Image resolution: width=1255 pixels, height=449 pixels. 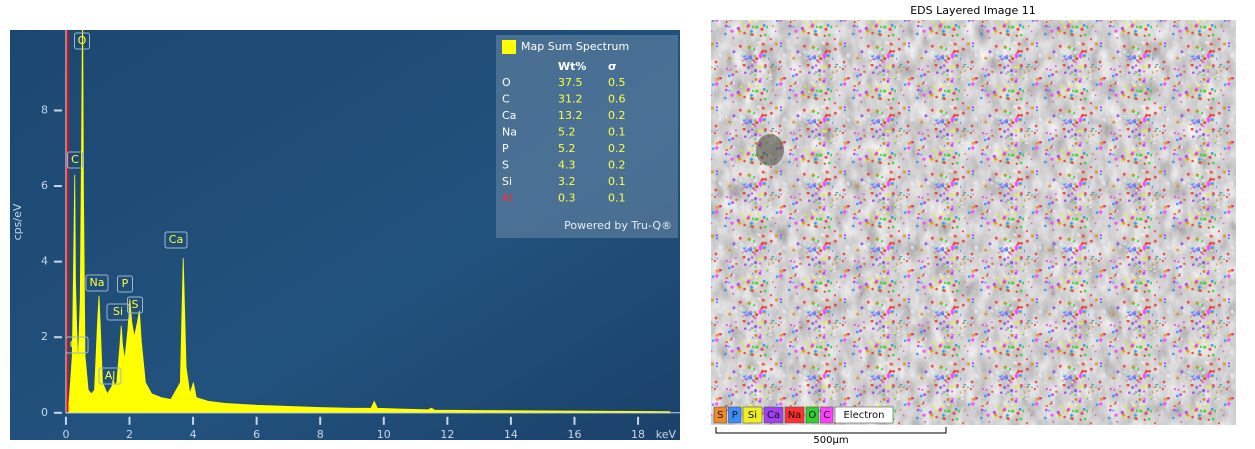 What do you see at coordinates (44, 261) in the screenshot?
I see `y-tick-label: 4` at bounding box center [44, 261].